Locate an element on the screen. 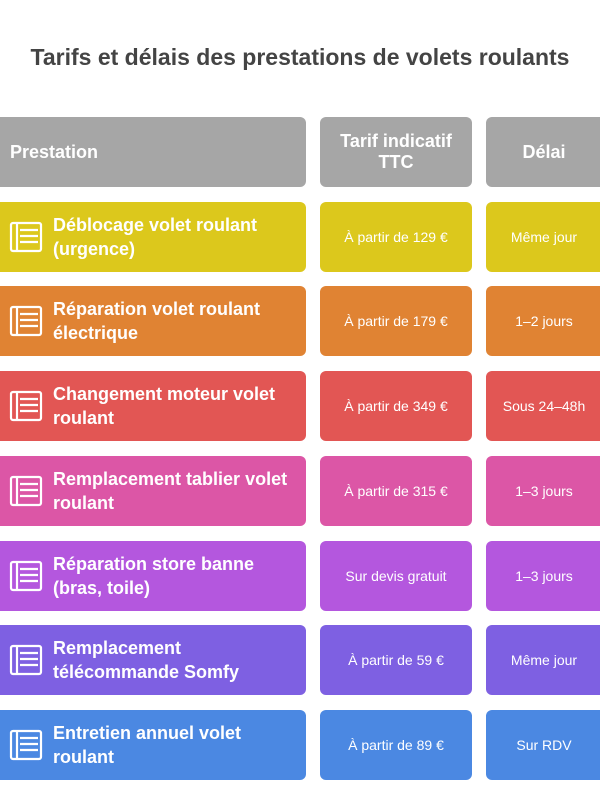  row-cell: À partir de 89 € is located at coordinates (396, 744).